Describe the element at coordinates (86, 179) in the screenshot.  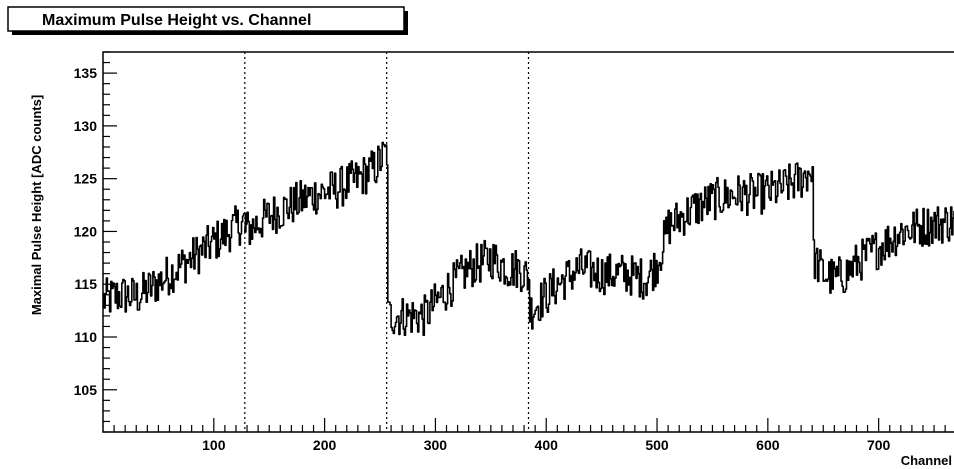
I see `y-tick-label: 125` at that location.